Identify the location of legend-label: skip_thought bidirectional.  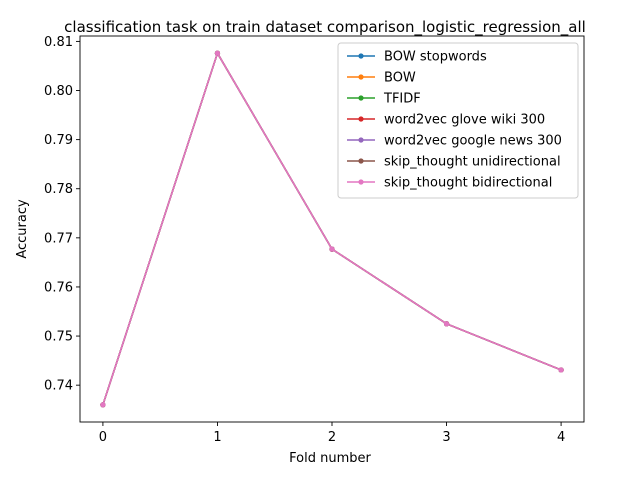
(468, 183).